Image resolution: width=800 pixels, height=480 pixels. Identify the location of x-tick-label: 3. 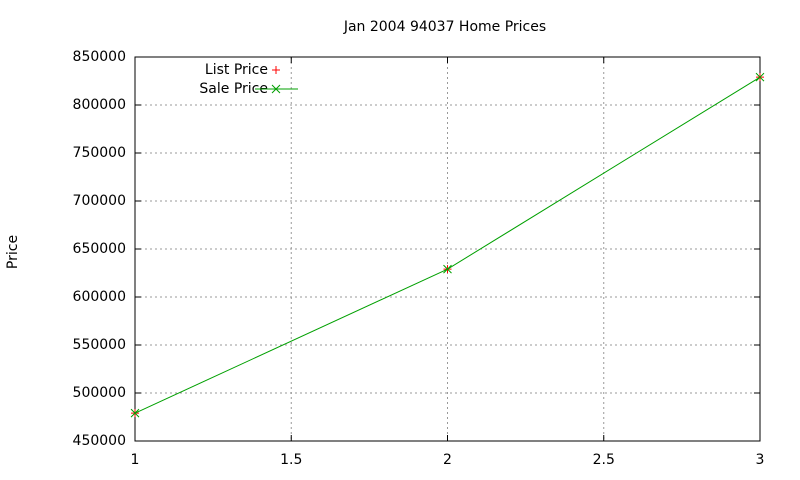
(760, 460).